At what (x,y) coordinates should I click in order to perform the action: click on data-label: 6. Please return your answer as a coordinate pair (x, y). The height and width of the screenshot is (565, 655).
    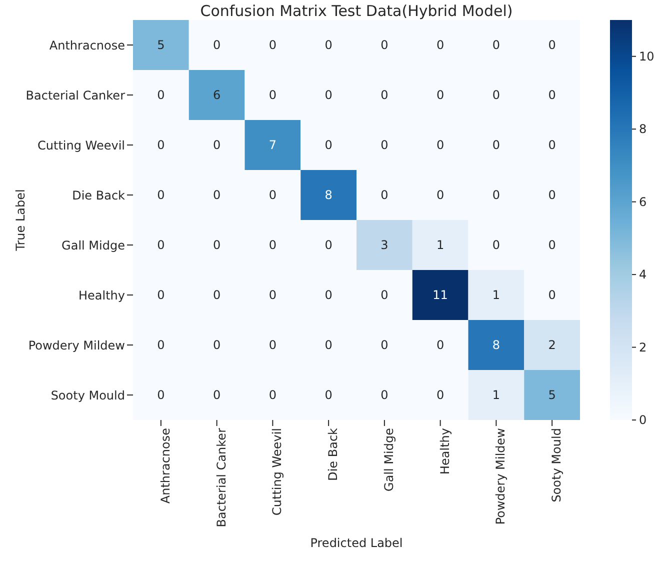
    Looking at the image, I should click on (216, 95).